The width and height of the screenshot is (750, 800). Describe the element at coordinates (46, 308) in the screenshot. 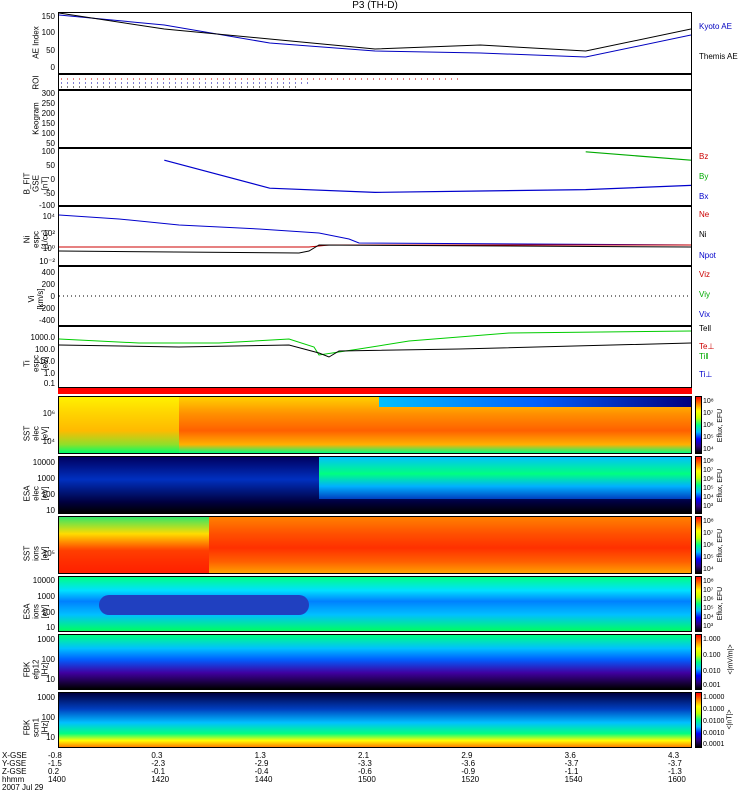

I see `vi-tick: -200` at that location.